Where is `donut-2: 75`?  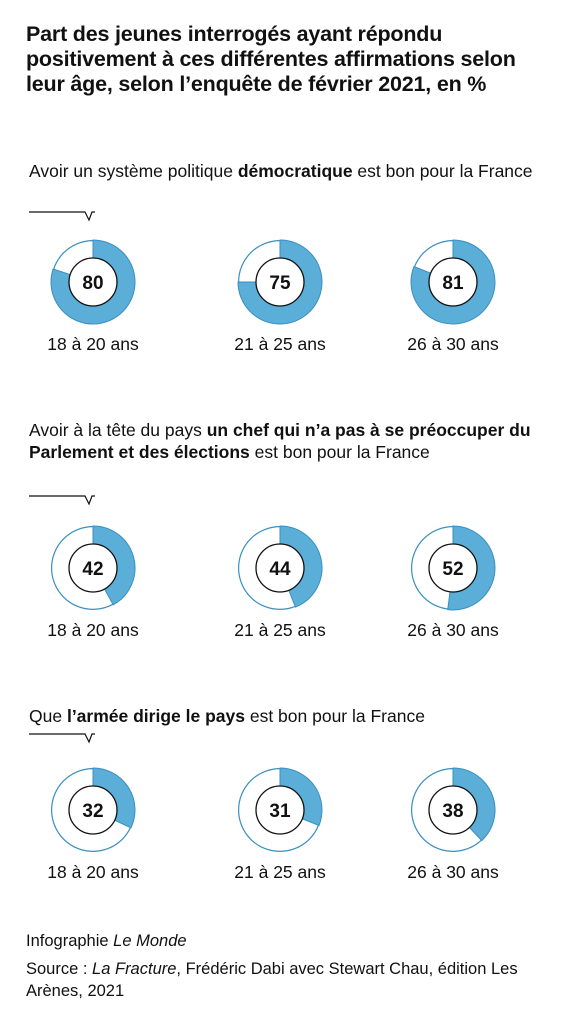
donut-2: 75 is located at coordinates (280, 282).